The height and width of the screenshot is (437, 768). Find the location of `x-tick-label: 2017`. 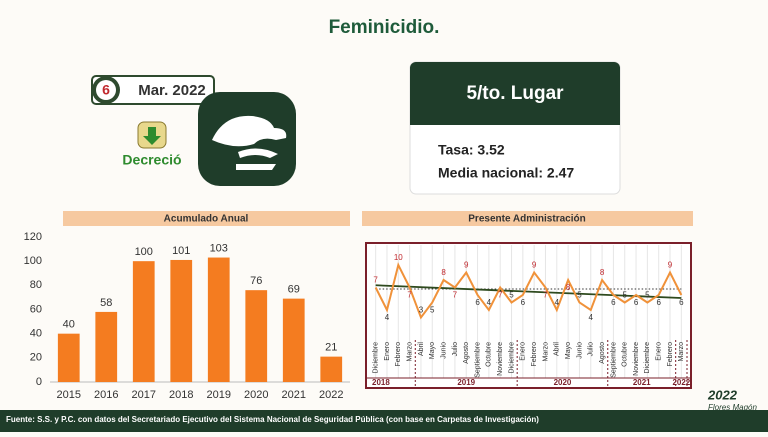

x-tick-label: 2017 is located at coordinates (144, 395).